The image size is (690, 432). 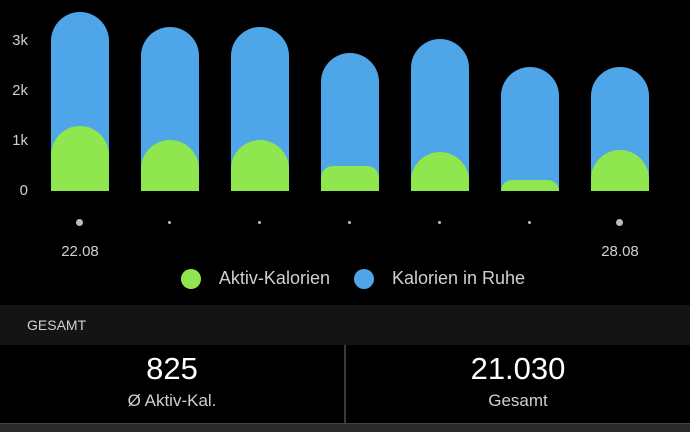 What do you see at coordinates (518, 400) in the screenshot?
I see `stat-total-label: Gesamt` at bounding box center [518, 400].